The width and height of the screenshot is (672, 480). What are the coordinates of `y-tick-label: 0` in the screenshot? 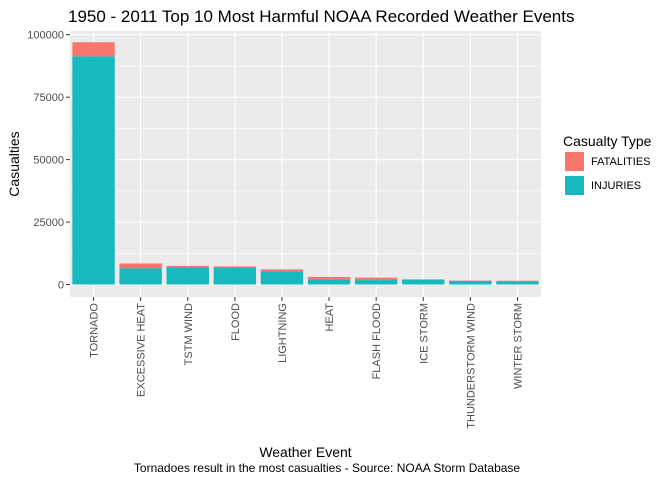 It's located at (61, 286).